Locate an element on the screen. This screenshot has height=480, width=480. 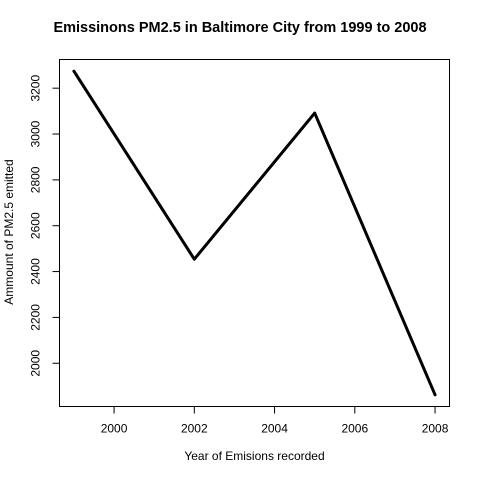
y-tick-label: 2000 is located at coordinates (36, 363).